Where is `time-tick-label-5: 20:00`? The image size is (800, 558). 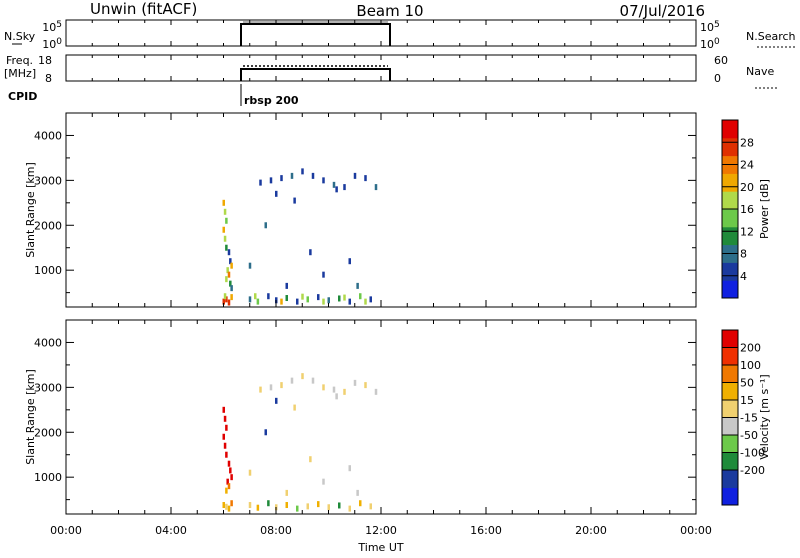 time-tick-label-5: 20:00 is located at coordinates (591, 530).